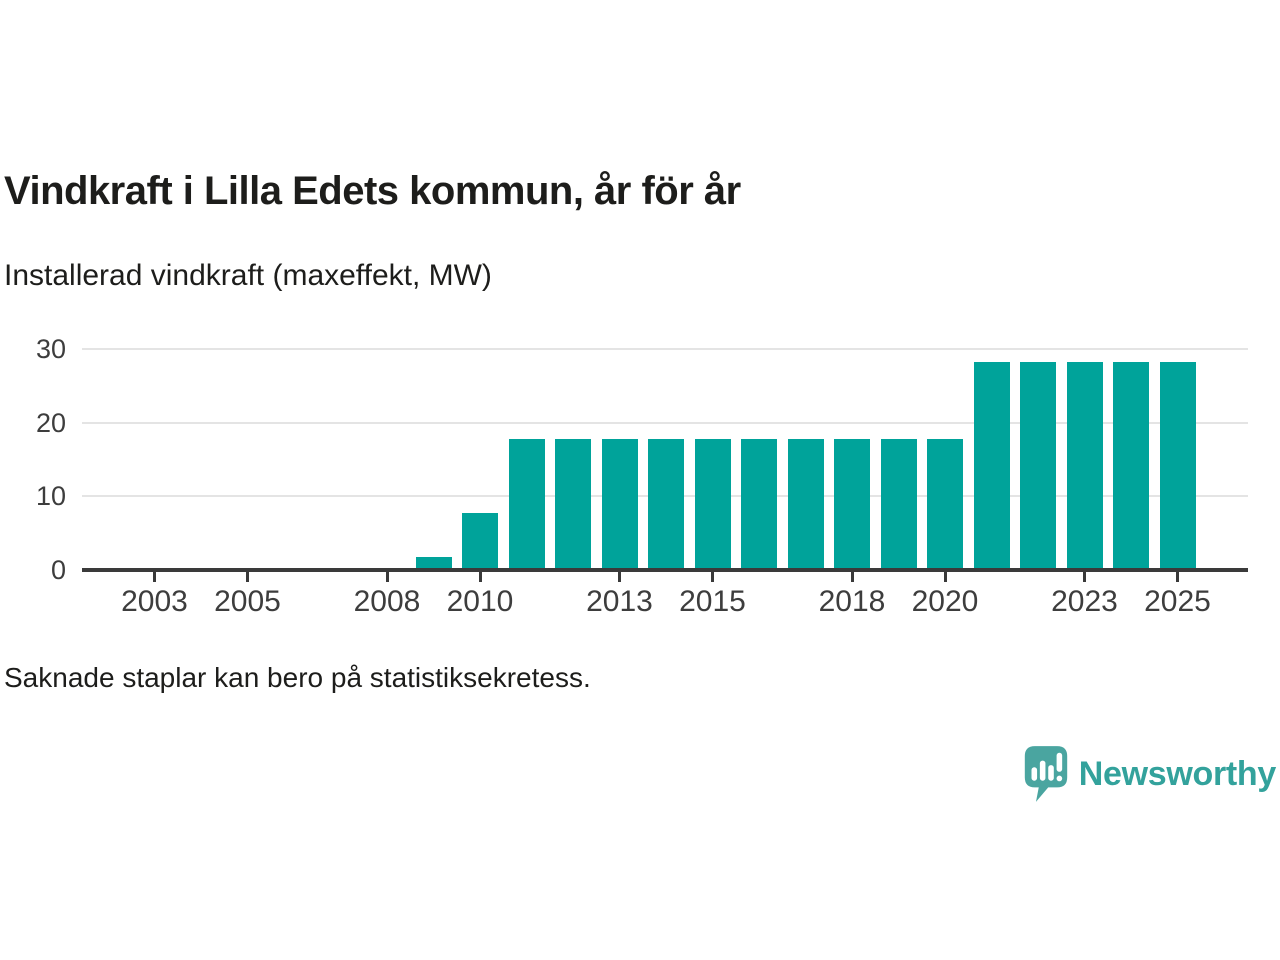 This screenshot has width=1280, height=960. Describe the element at coordinates (1177, 576) in the screenshot. I see `x-tick-2025` at that location.